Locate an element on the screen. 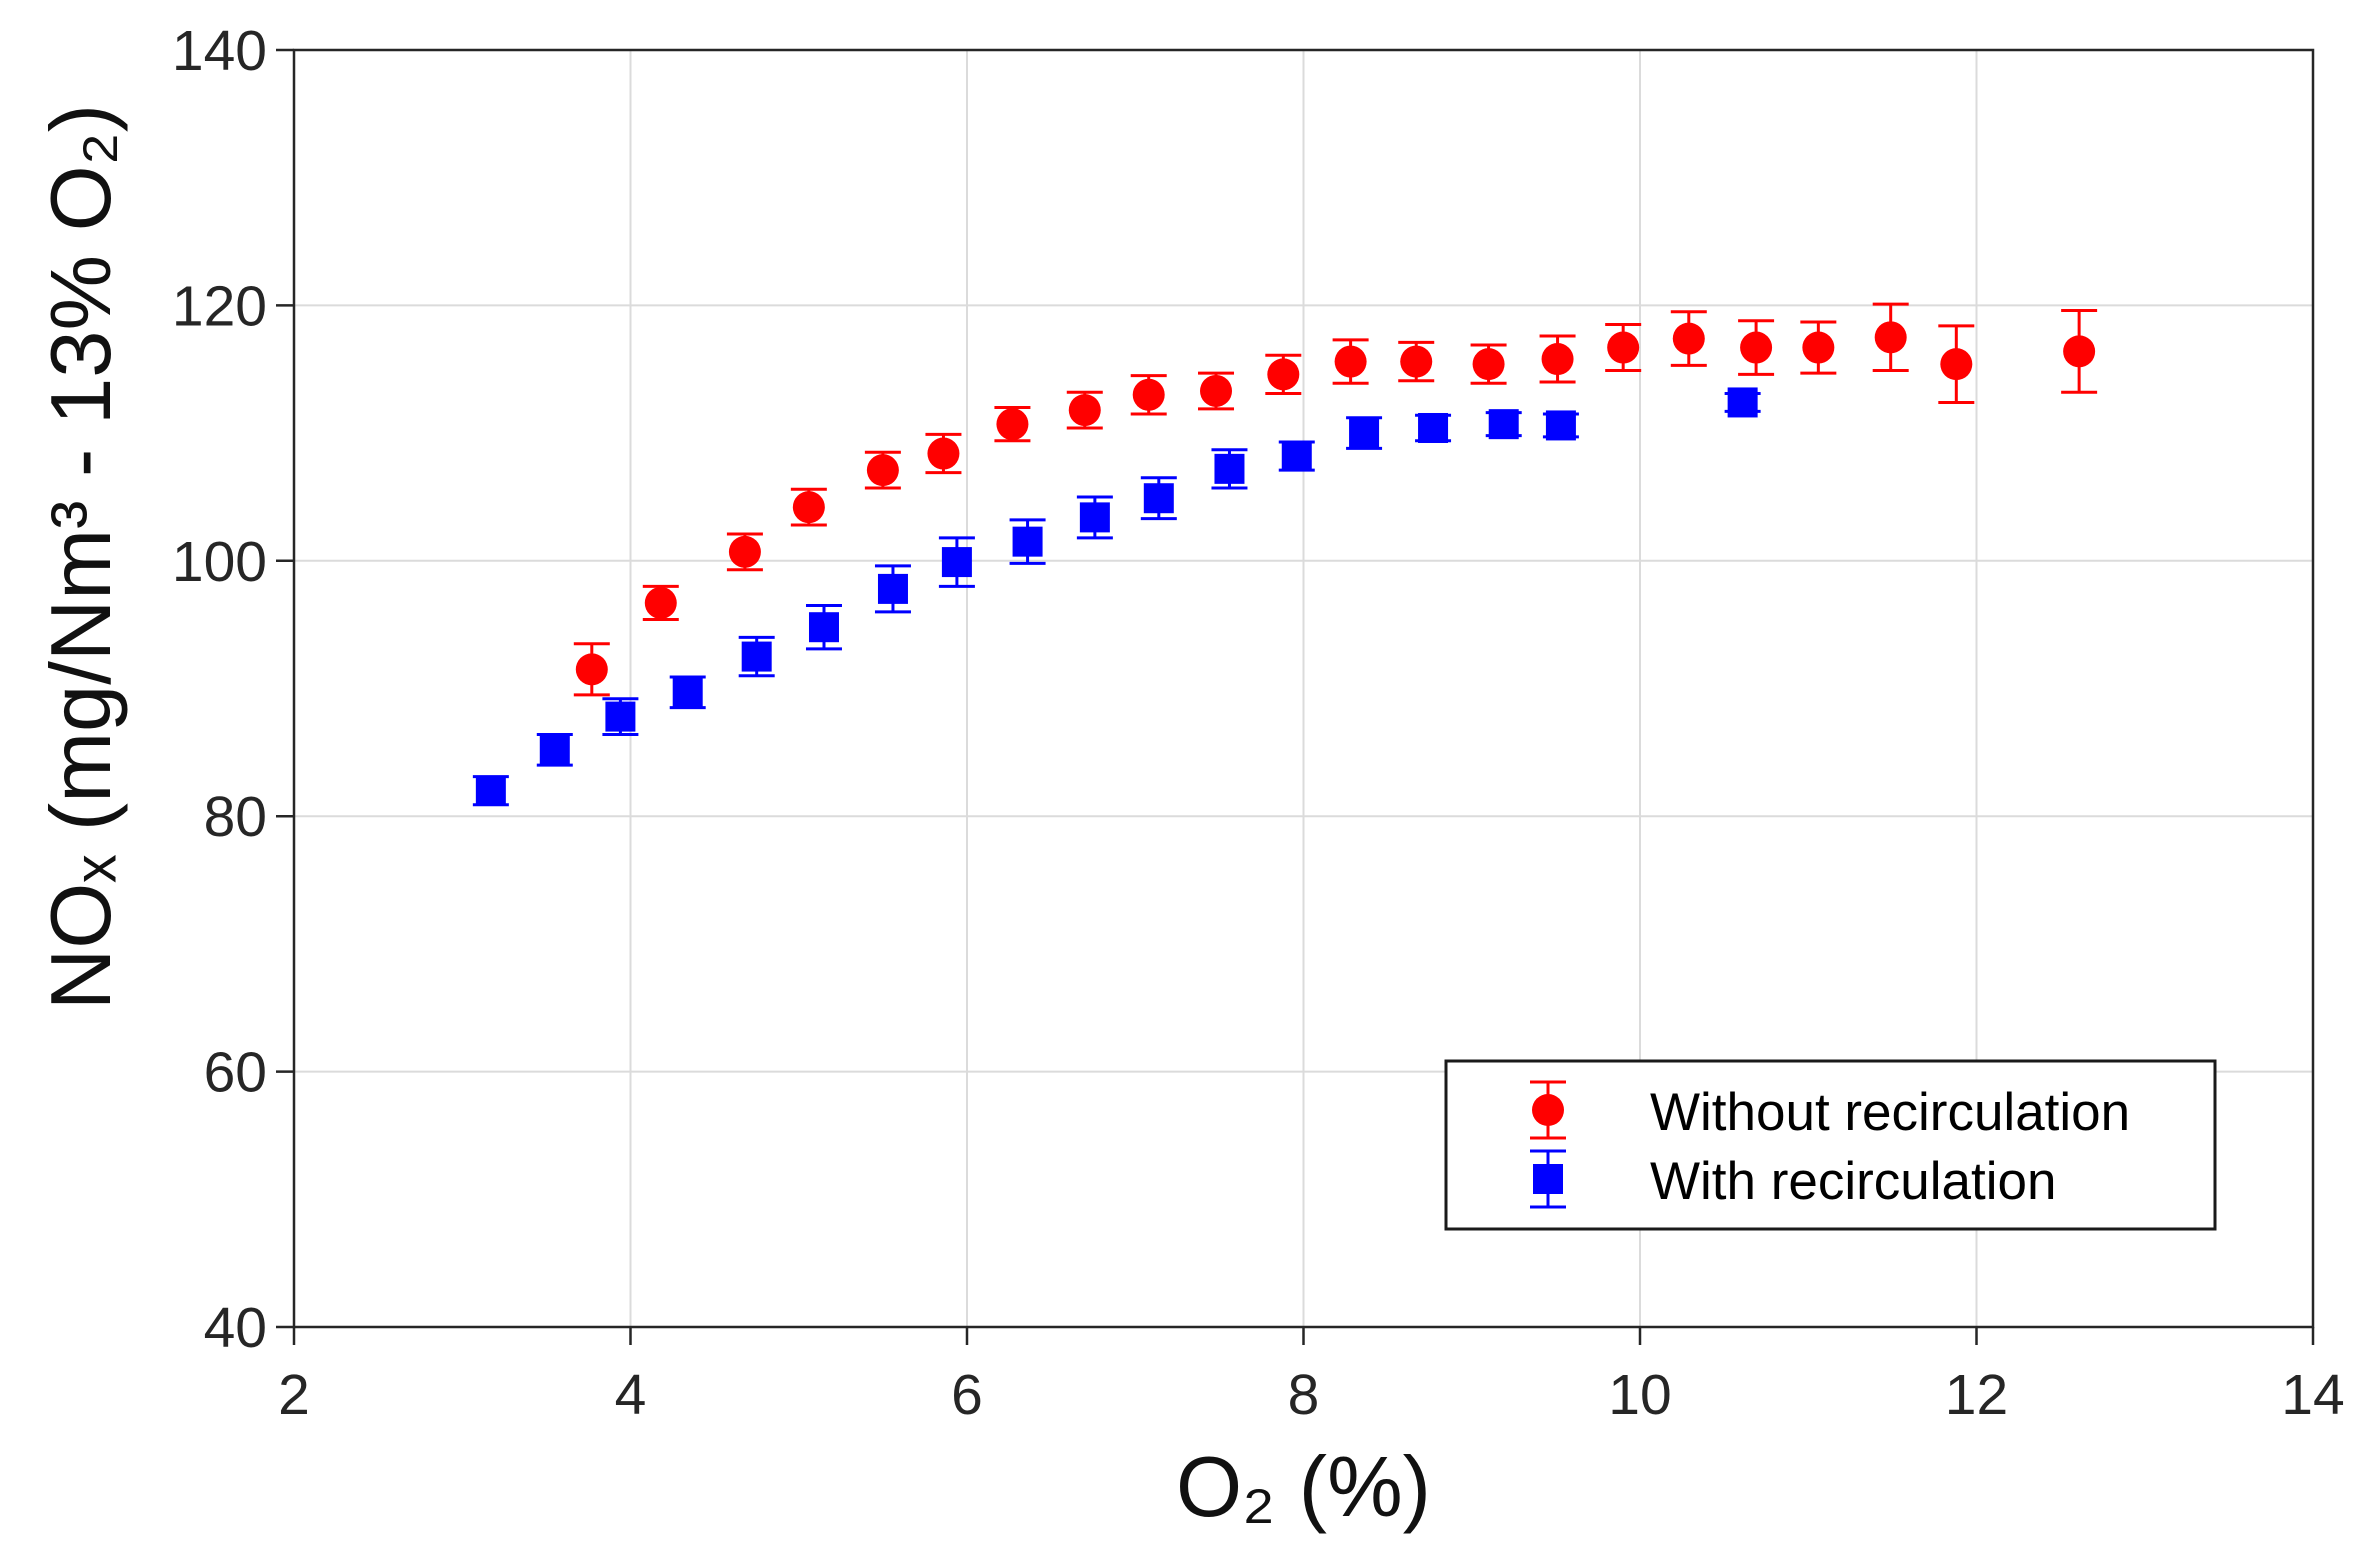  x-tick-label: 12 is located at coordinates (1976, 1395).